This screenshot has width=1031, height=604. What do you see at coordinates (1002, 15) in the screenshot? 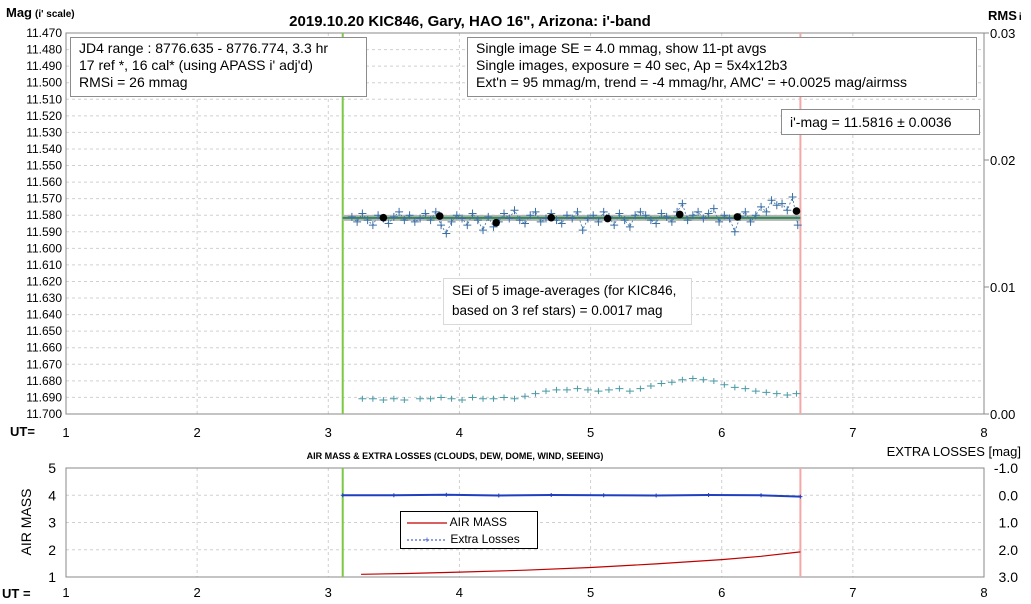
I see `upper-y2-axis-label: RMS` at bounding box center [1002, 15].